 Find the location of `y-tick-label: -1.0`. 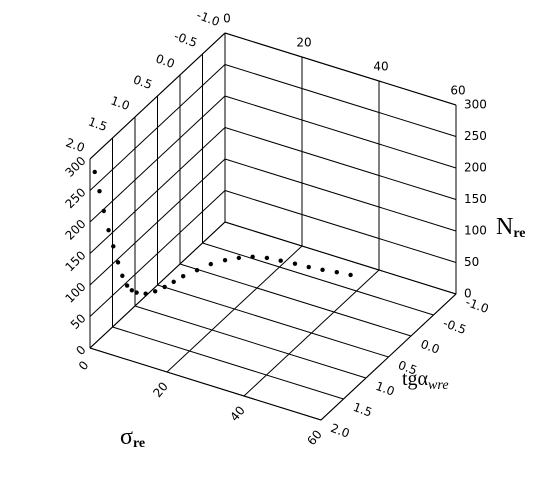

y-tick-label: -1.0 is located at coordinates (208, 18).